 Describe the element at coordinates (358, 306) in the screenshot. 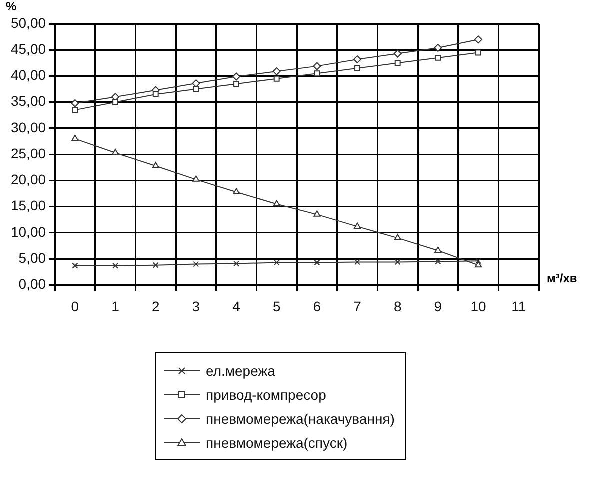

I see `x-tick-label: 7` at that location.